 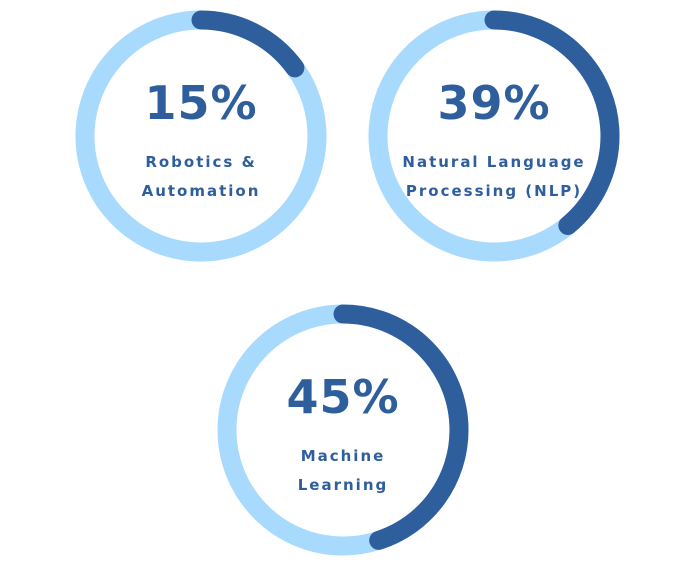 I want to click on gauge-text-robotics: 15% Robotics & Automation, so click(x=201, y=143).